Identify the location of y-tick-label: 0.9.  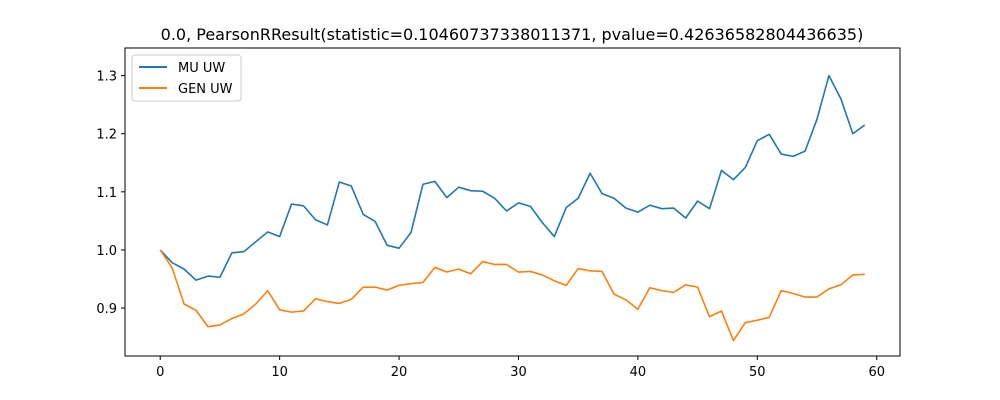
(106, 309).